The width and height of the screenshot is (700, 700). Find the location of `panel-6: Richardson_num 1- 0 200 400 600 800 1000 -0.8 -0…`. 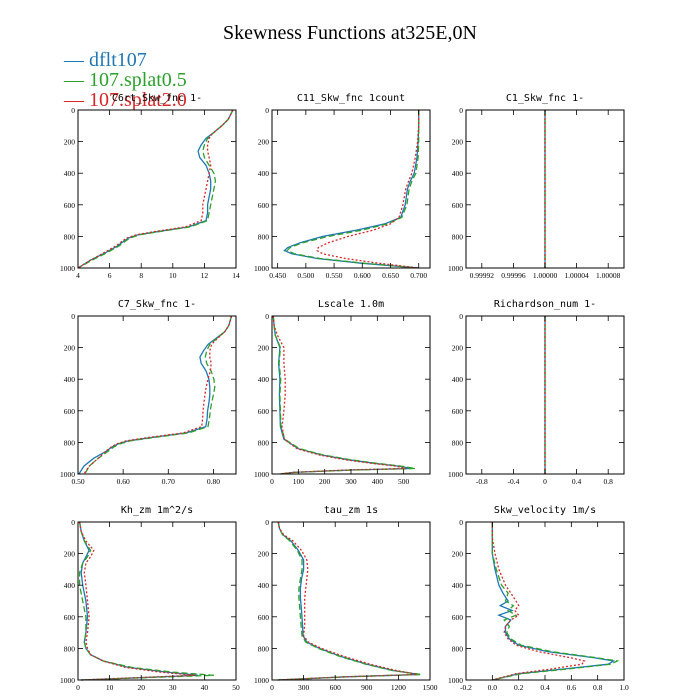

panel-6: Richardson_num 1- 0 200 400 600 800 1000 -0.8 -0… is located at coordinates (536, 392).